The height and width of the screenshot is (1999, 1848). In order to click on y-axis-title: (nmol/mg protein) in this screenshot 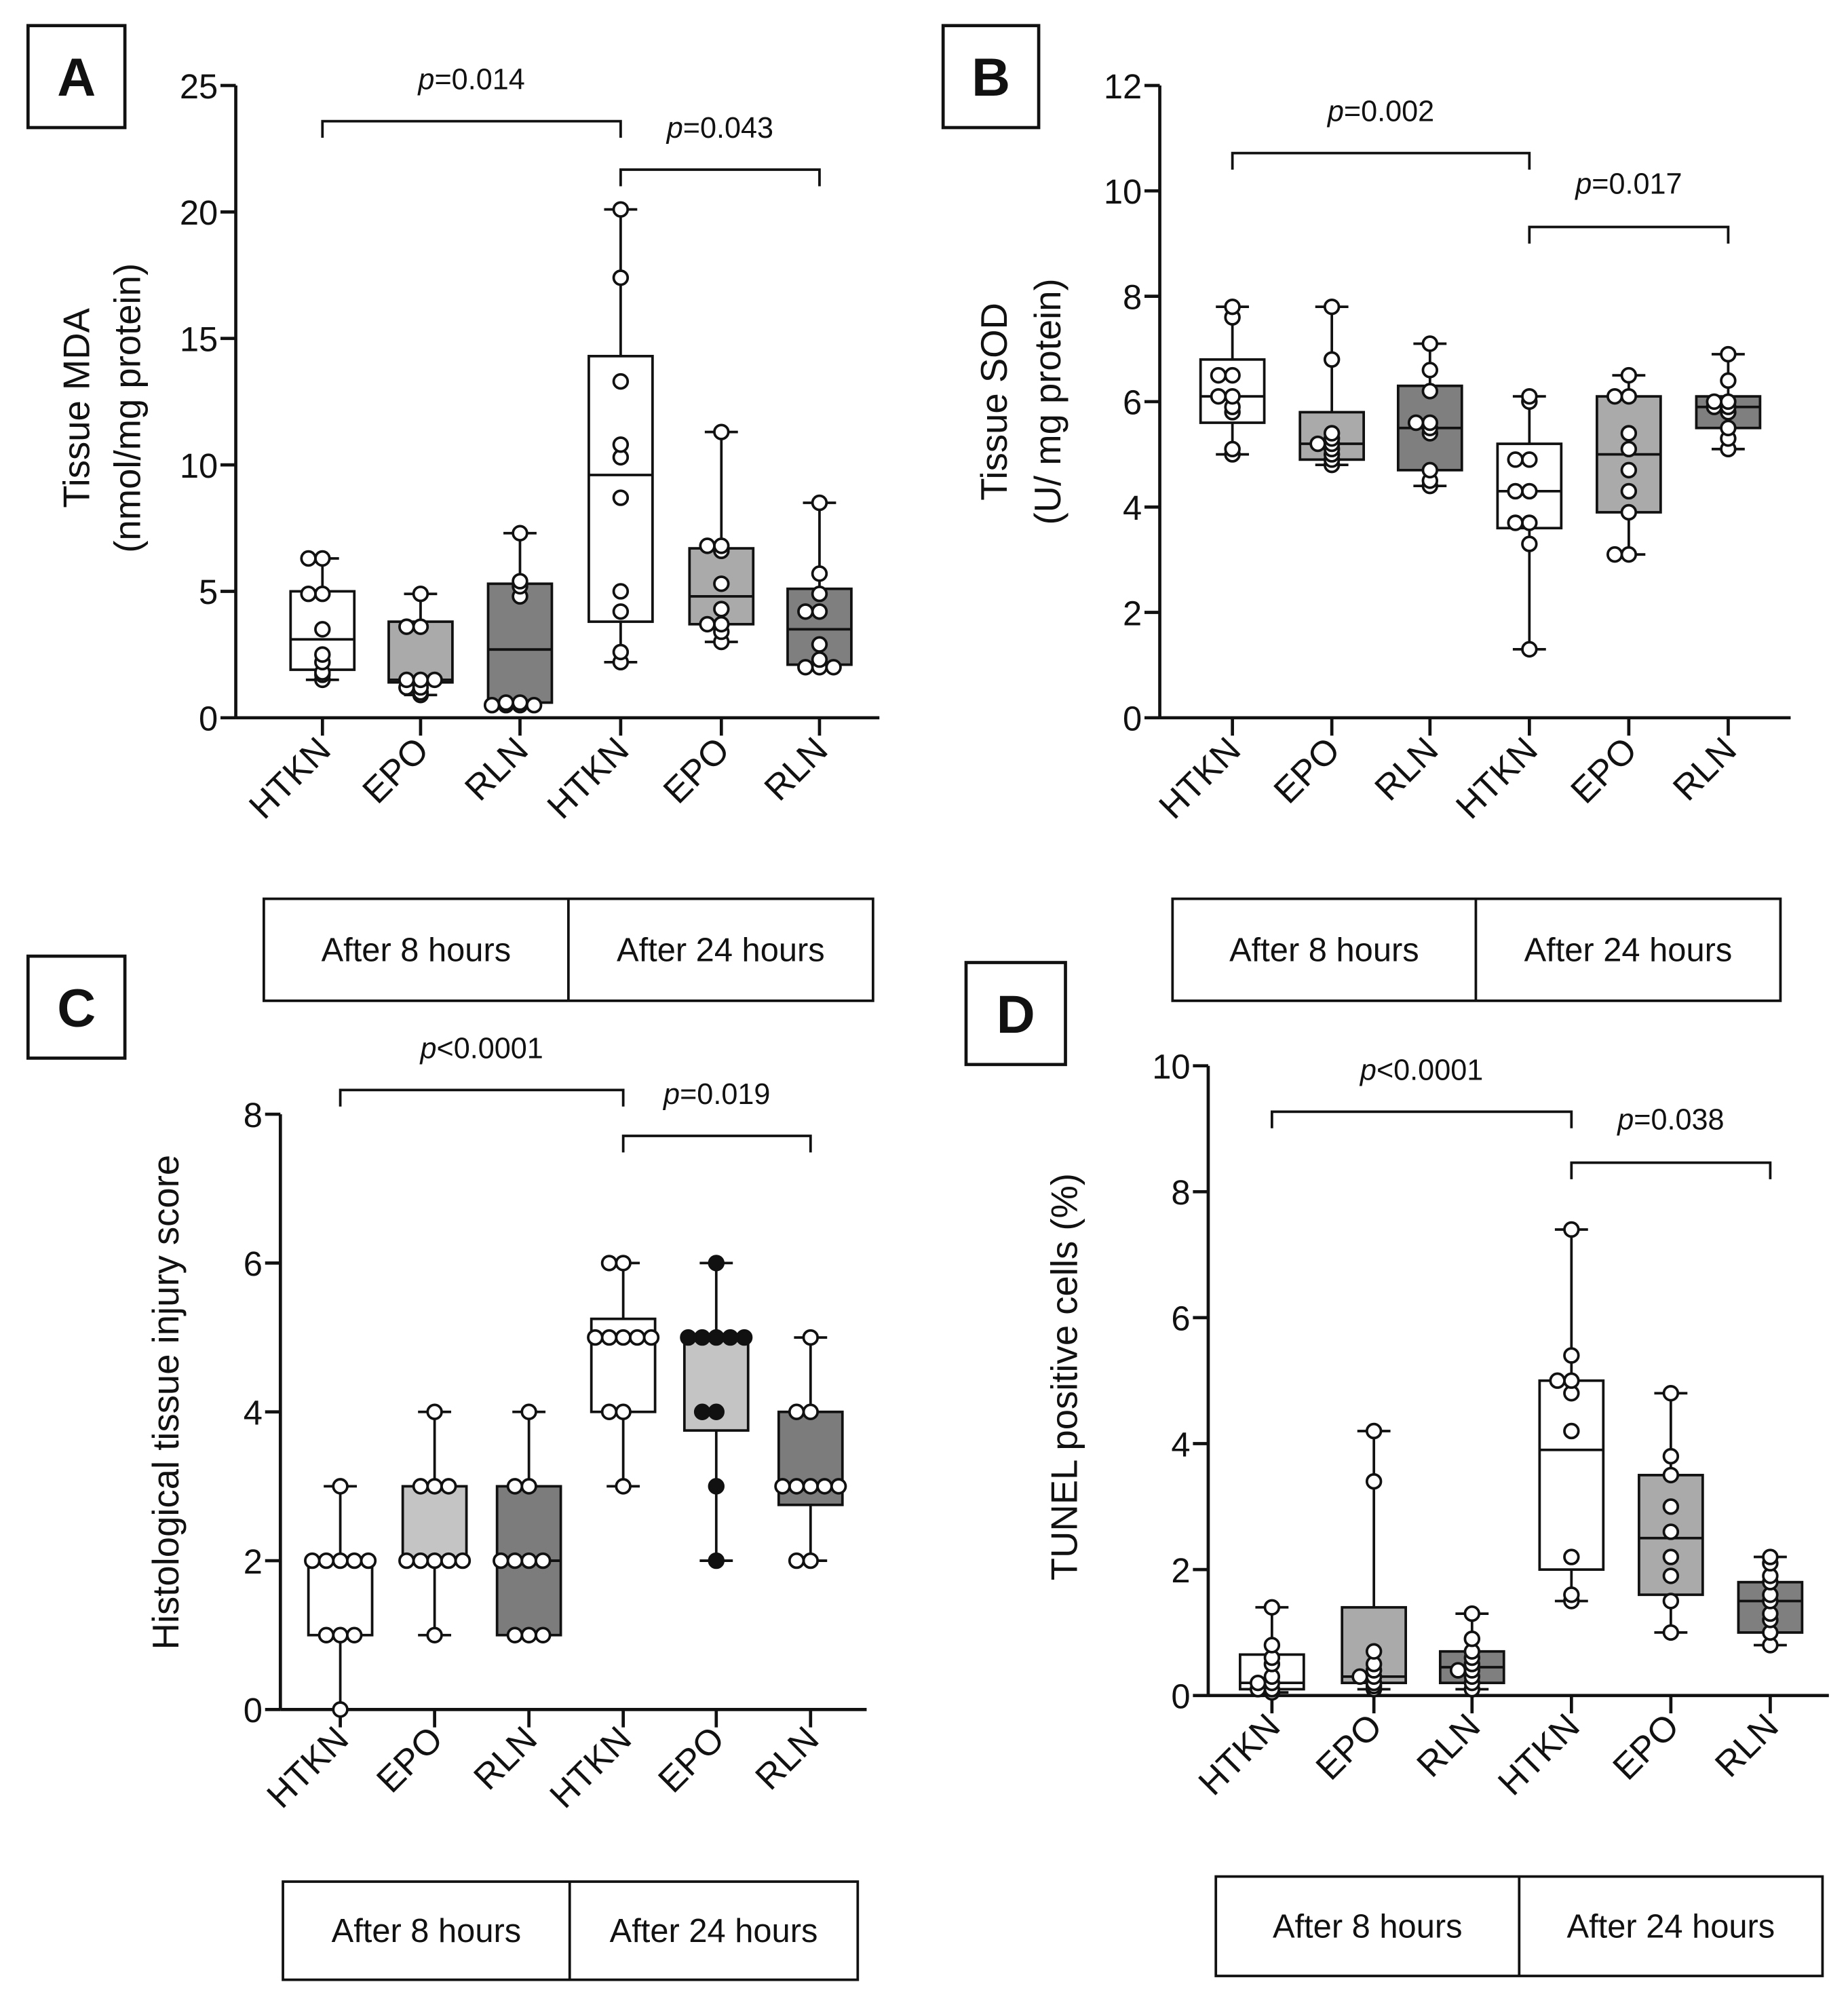, I will do `click(128, 408)`.